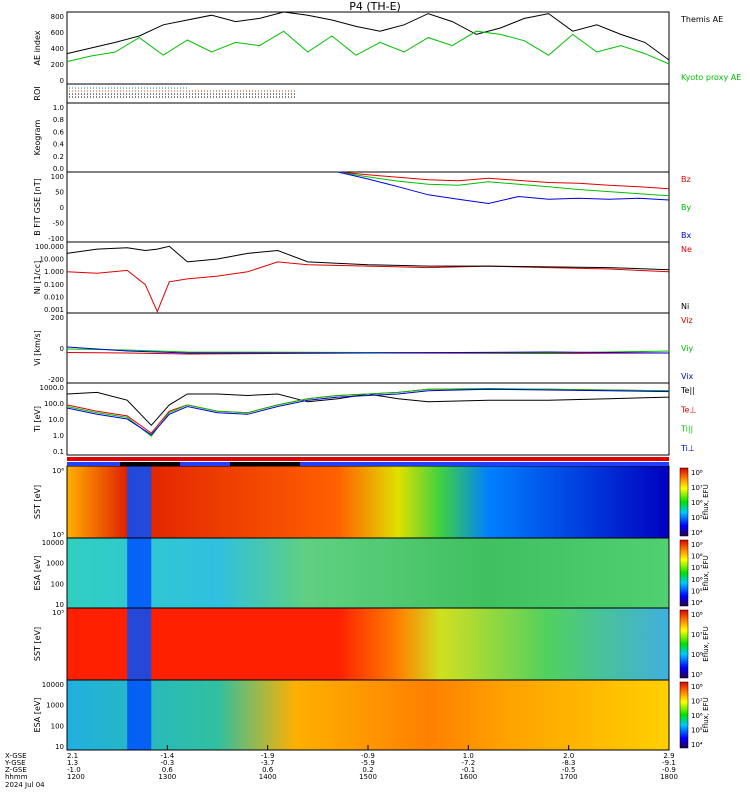  What do you see at coordinates (139, 502) in the screenshot?
I see `sst_e-dropout-band` at bounding box center [139, 502].